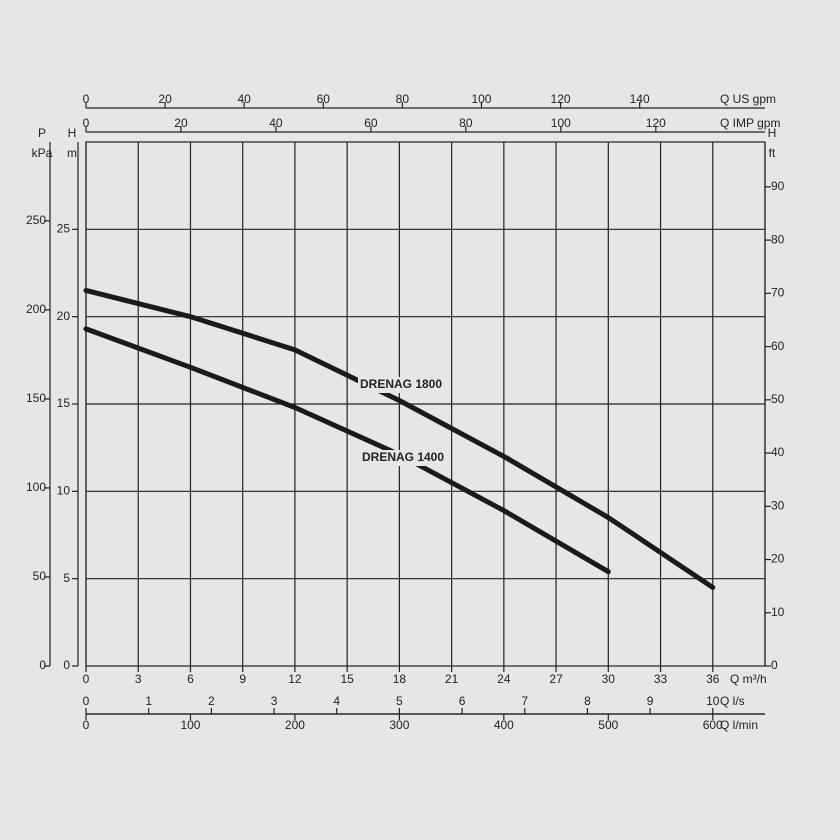  I want to click on l_min-tick-label: 0, so click(86, 725).